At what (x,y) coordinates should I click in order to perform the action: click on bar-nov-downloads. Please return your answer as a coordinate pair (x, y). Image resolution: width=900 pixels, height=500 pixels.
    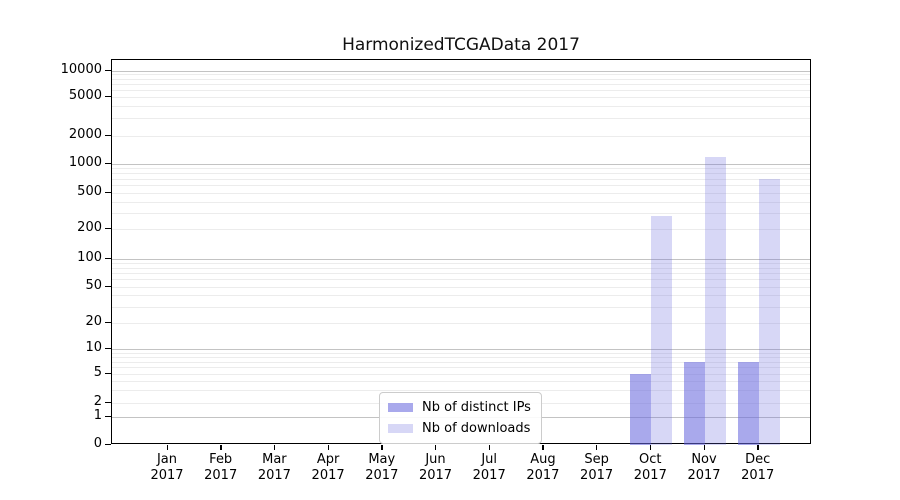
    Looking at the image, I should click on (715, 300).